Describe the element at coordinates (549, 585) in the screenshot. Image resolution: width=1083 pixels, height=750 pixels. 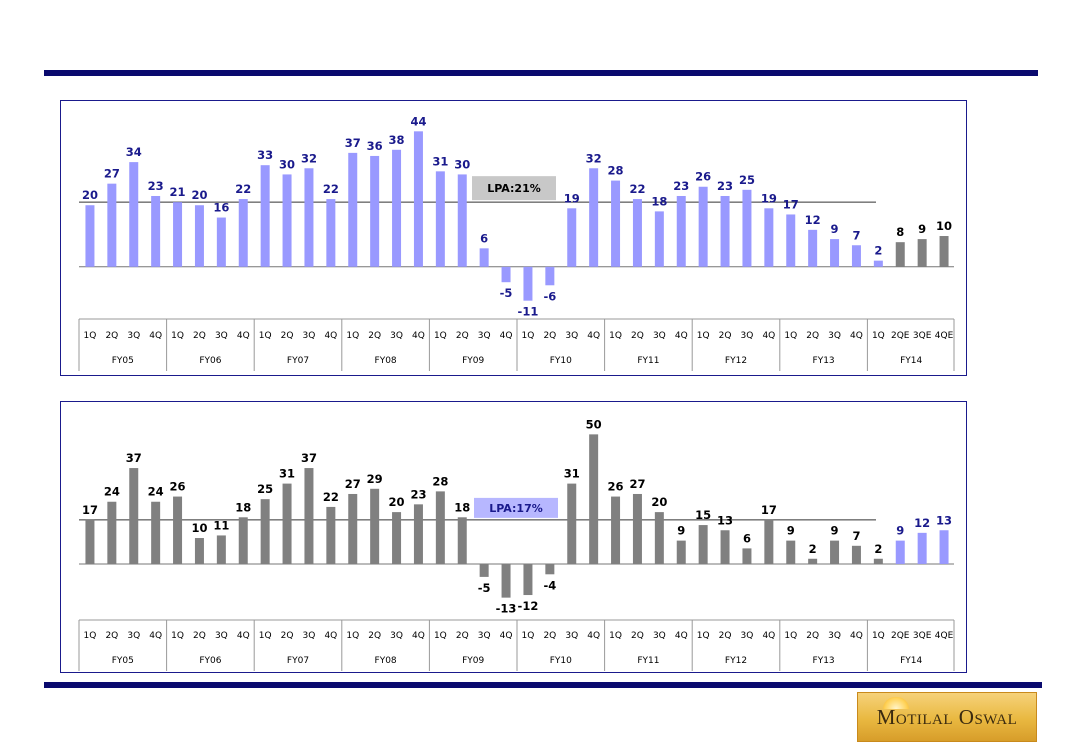
I see `bar-value-label: -4` at that location.